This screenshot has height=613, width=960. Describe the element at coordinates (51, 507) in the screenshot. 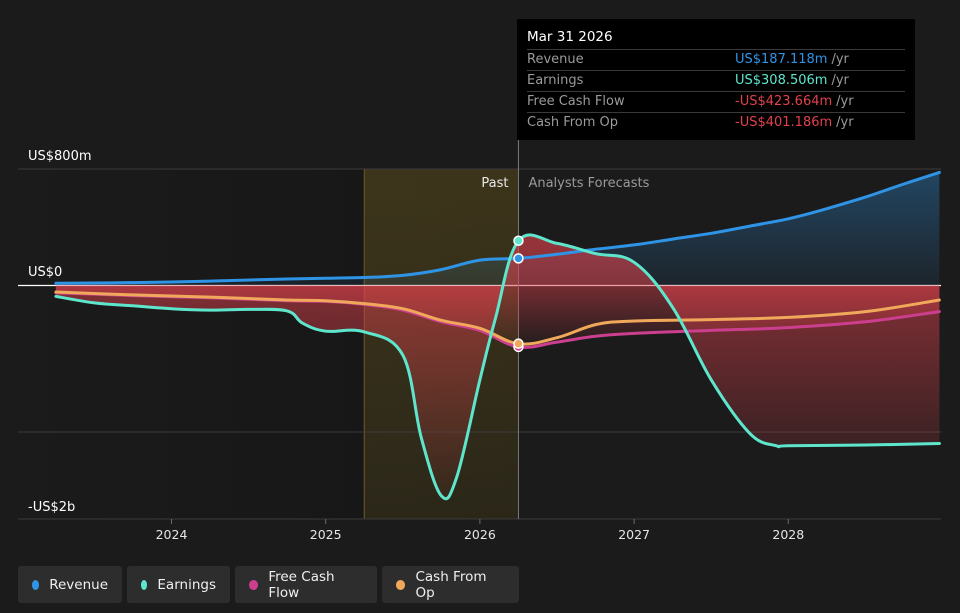

I see `y-axis-label: -US$2b` at that location.